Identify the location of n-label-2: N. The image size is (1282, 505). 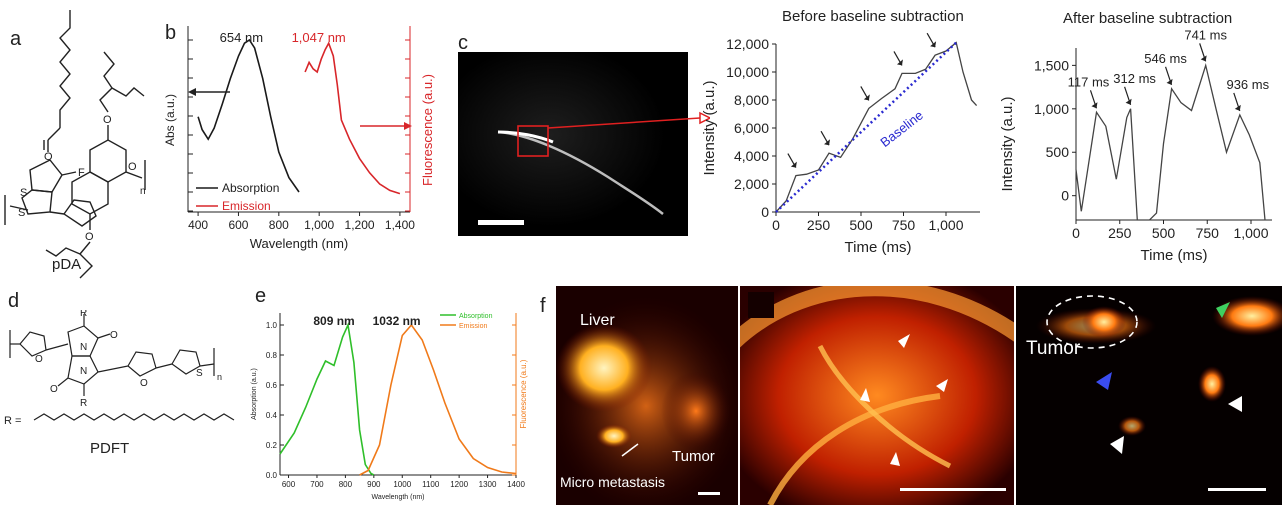
(83, 371).